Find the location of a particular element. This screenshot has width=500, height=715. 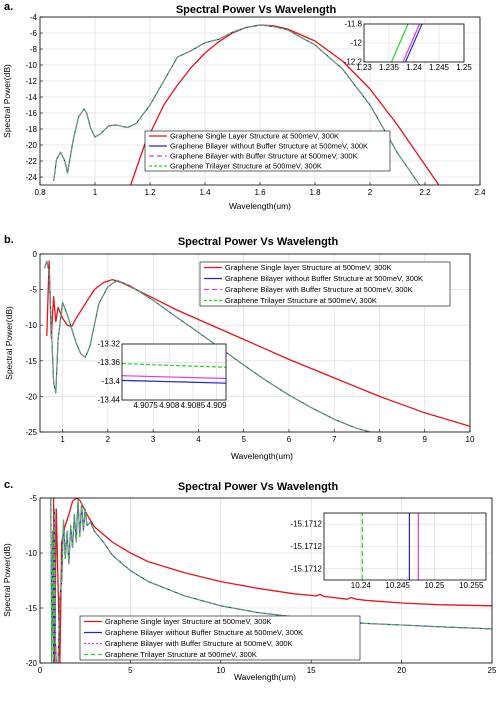

inset-x-tick-label: 1.24 is located at coordinates (414, 67).